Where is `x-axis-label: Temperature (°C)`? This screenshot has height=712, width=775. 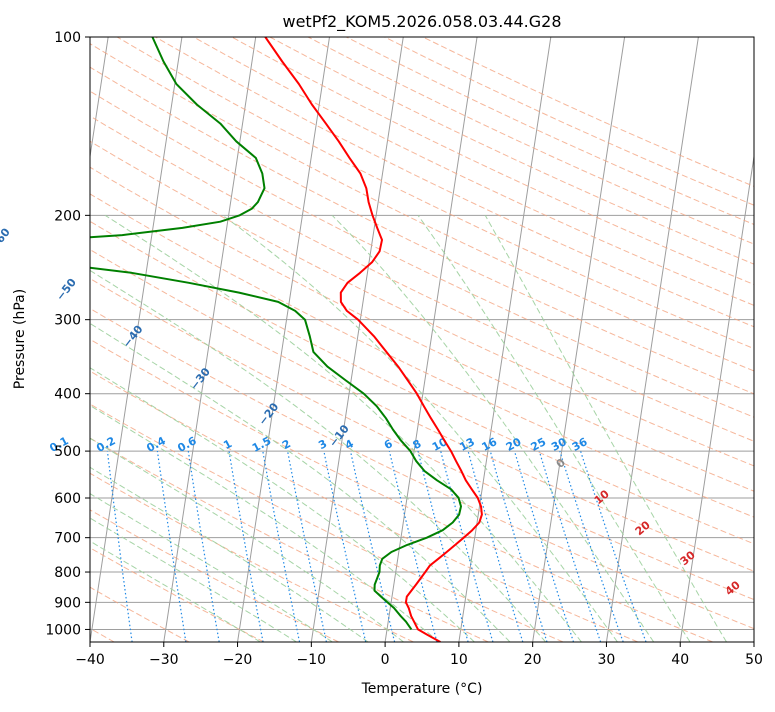 x-axis-label: Temperature (°C) is located at coordinates (422, 689).